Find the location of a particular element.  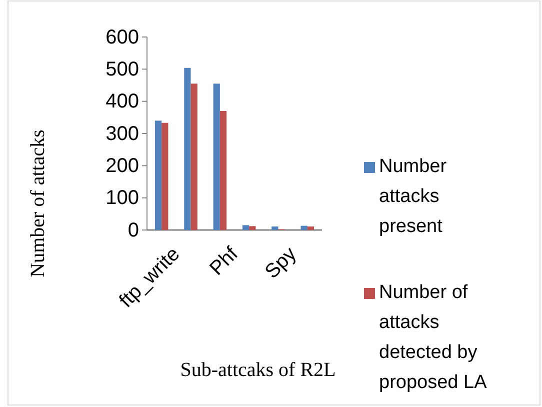

legend-label: Number attacks present is located at coordinates (413, 196).